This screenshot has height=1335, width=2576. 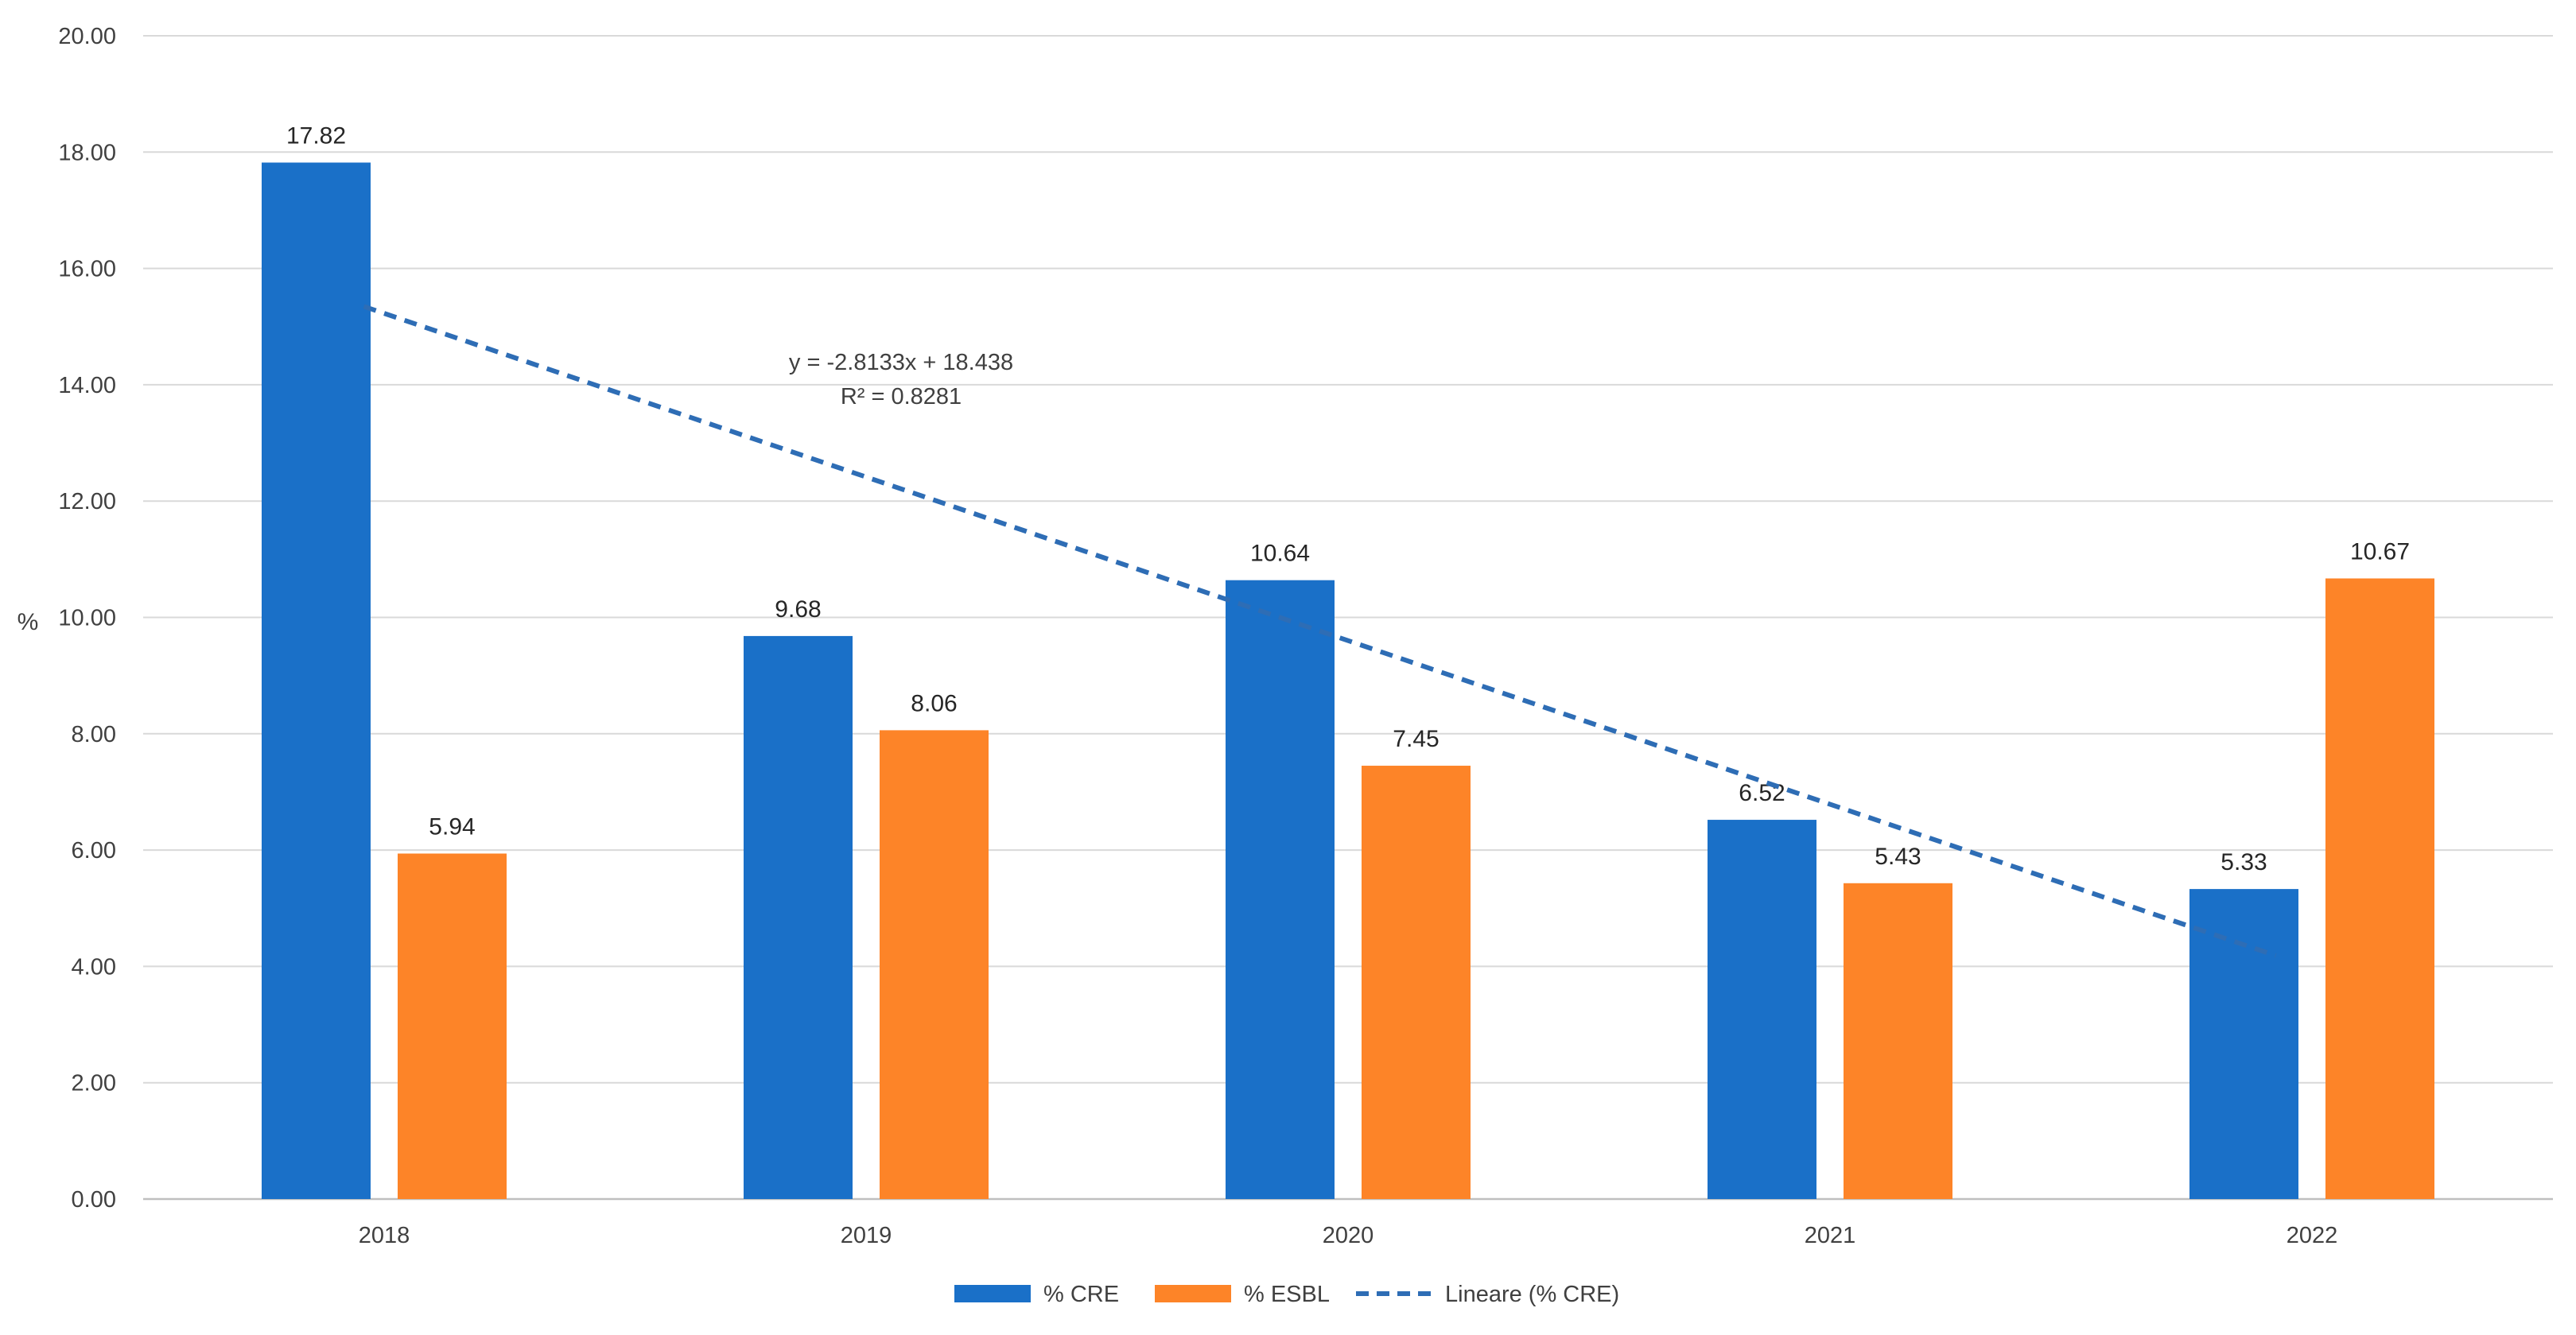 What do you see at coordinates (94, 967) in the screenshot?
I see `y-tick-label: 4.00` at bounding box center [94, 967].